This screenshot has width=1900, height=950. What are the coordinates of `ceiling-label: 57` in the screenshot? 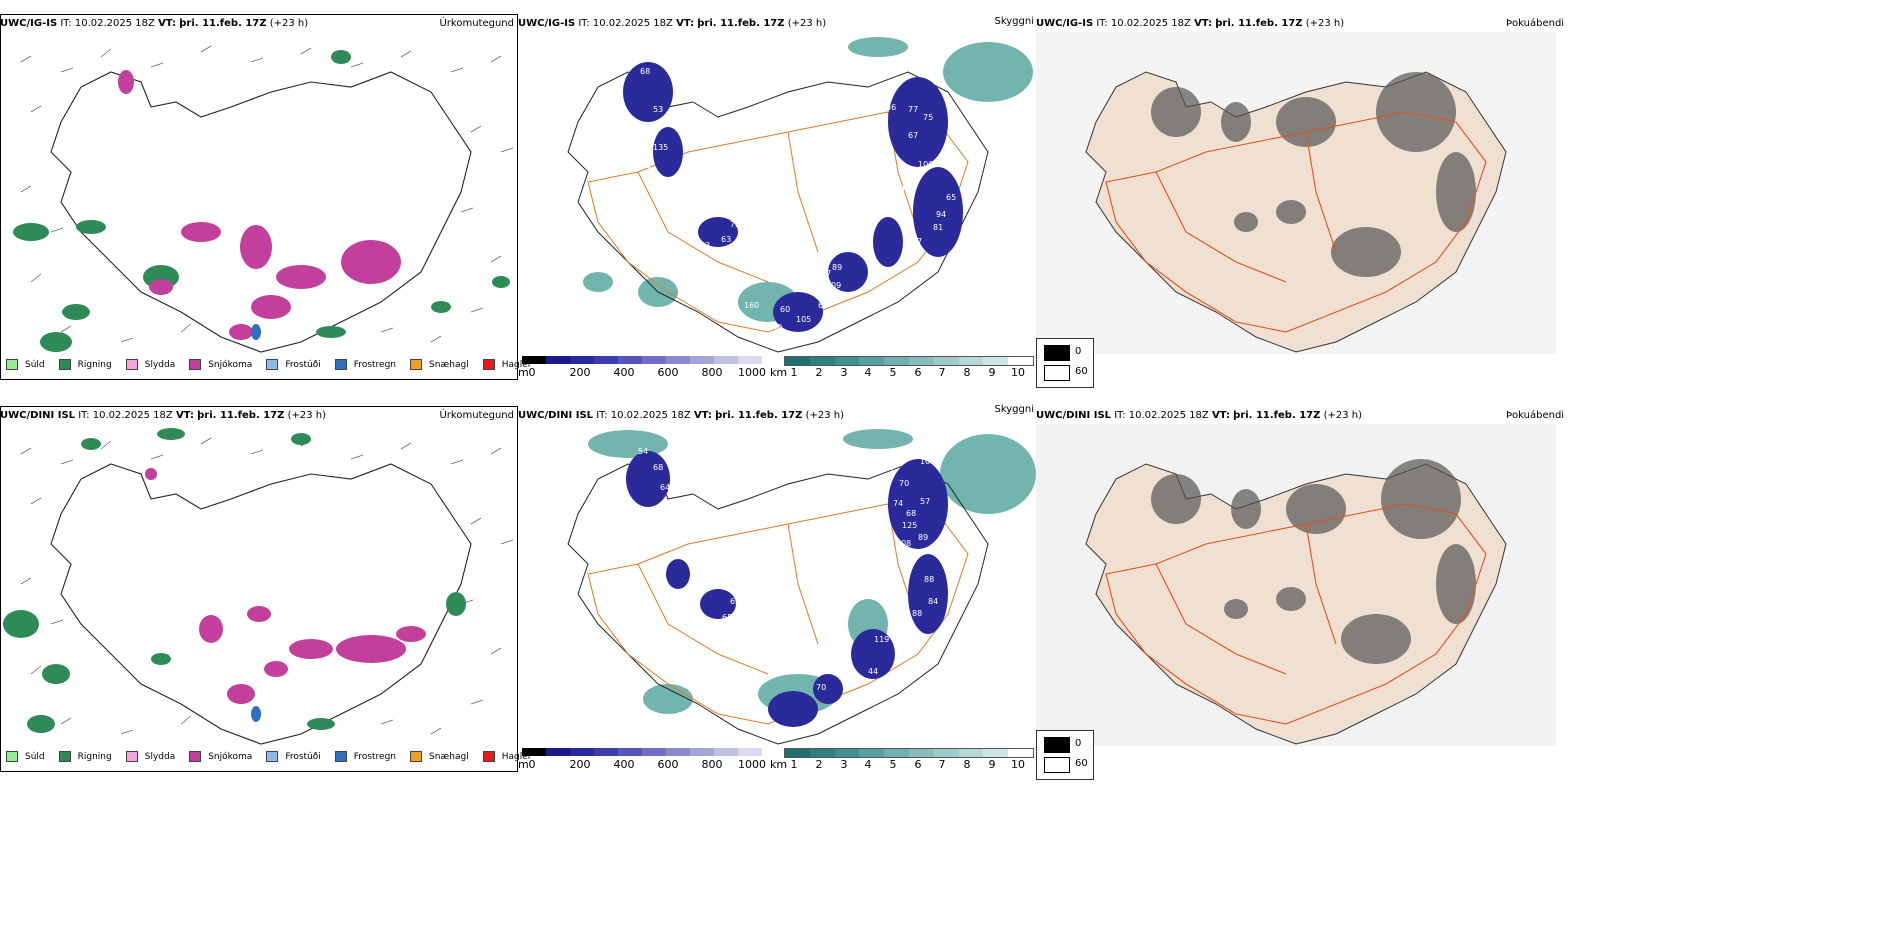 It's located at (925, 501).